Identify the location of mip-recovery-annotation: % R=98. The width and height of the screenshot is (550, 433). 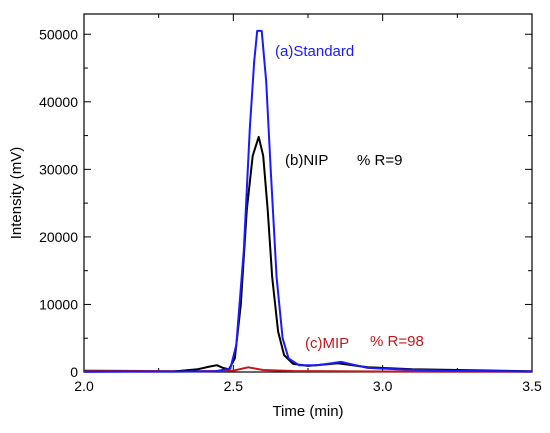
(397, 341).